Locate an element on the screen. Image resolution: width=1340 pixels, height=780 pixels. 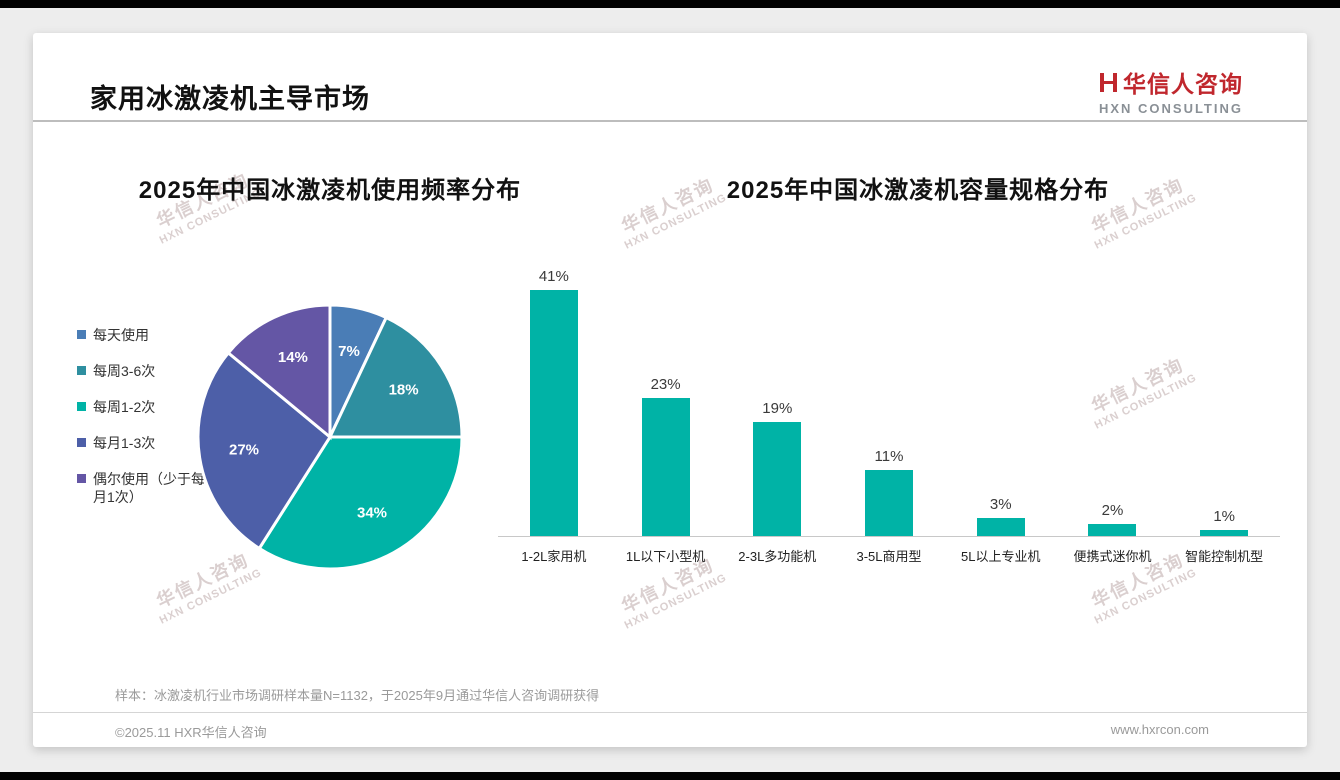
page-title: 家用冰激凌机主导市场 is located at coordinates (230, 99).